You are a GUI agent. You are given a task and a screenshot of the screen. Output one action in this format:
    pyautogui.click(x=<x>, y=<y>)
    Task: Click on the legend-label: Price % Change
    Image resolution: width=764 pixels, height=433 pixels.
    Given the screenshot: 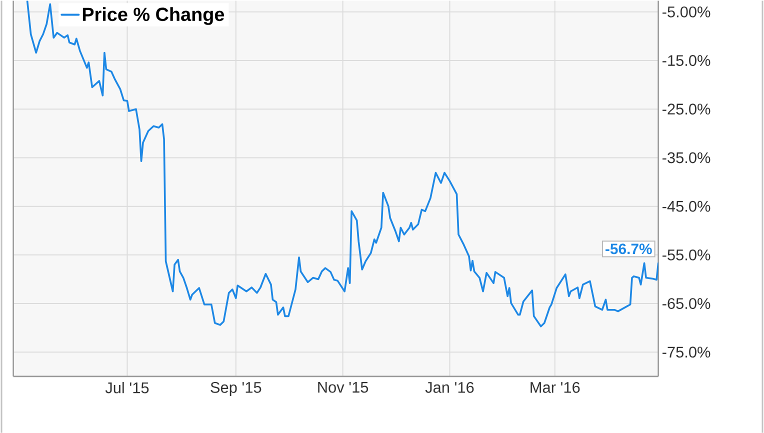 What is the action you would take?
    pyautogui.click(x=153, y=15)
    